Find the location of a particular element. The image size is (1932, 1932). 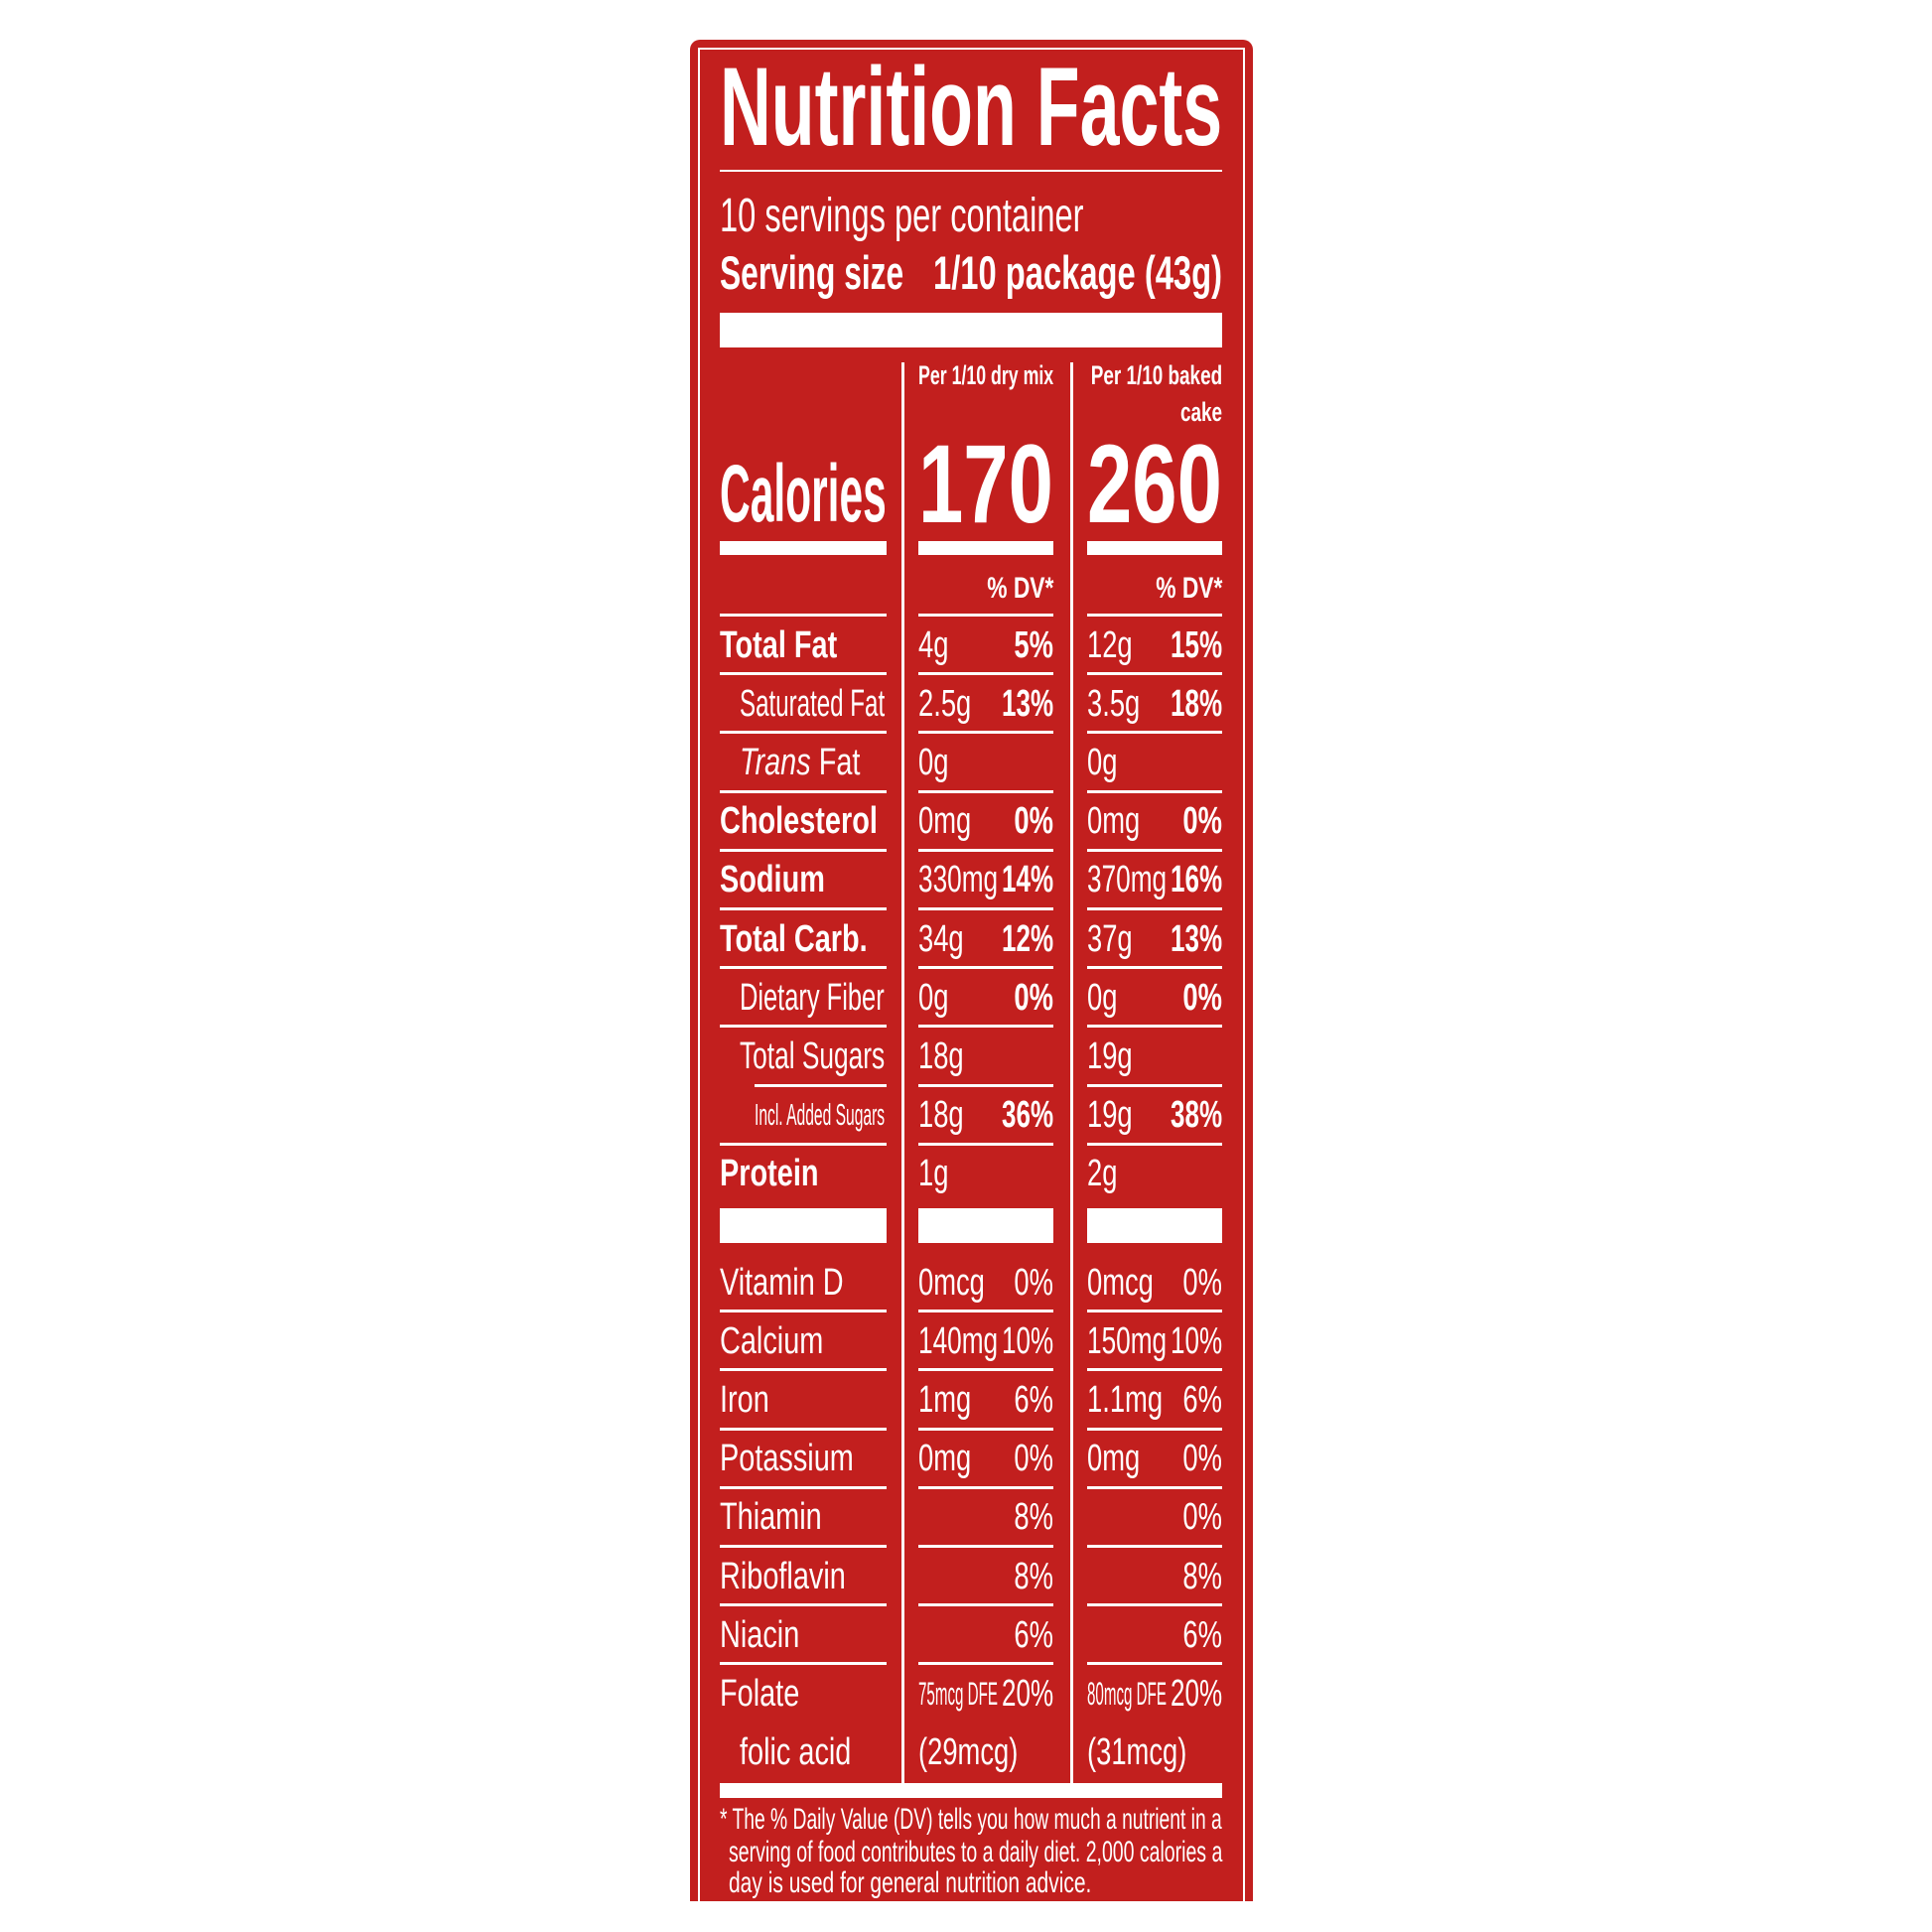

nutrient-amount: 330mg is located at coordinates (958, 880).